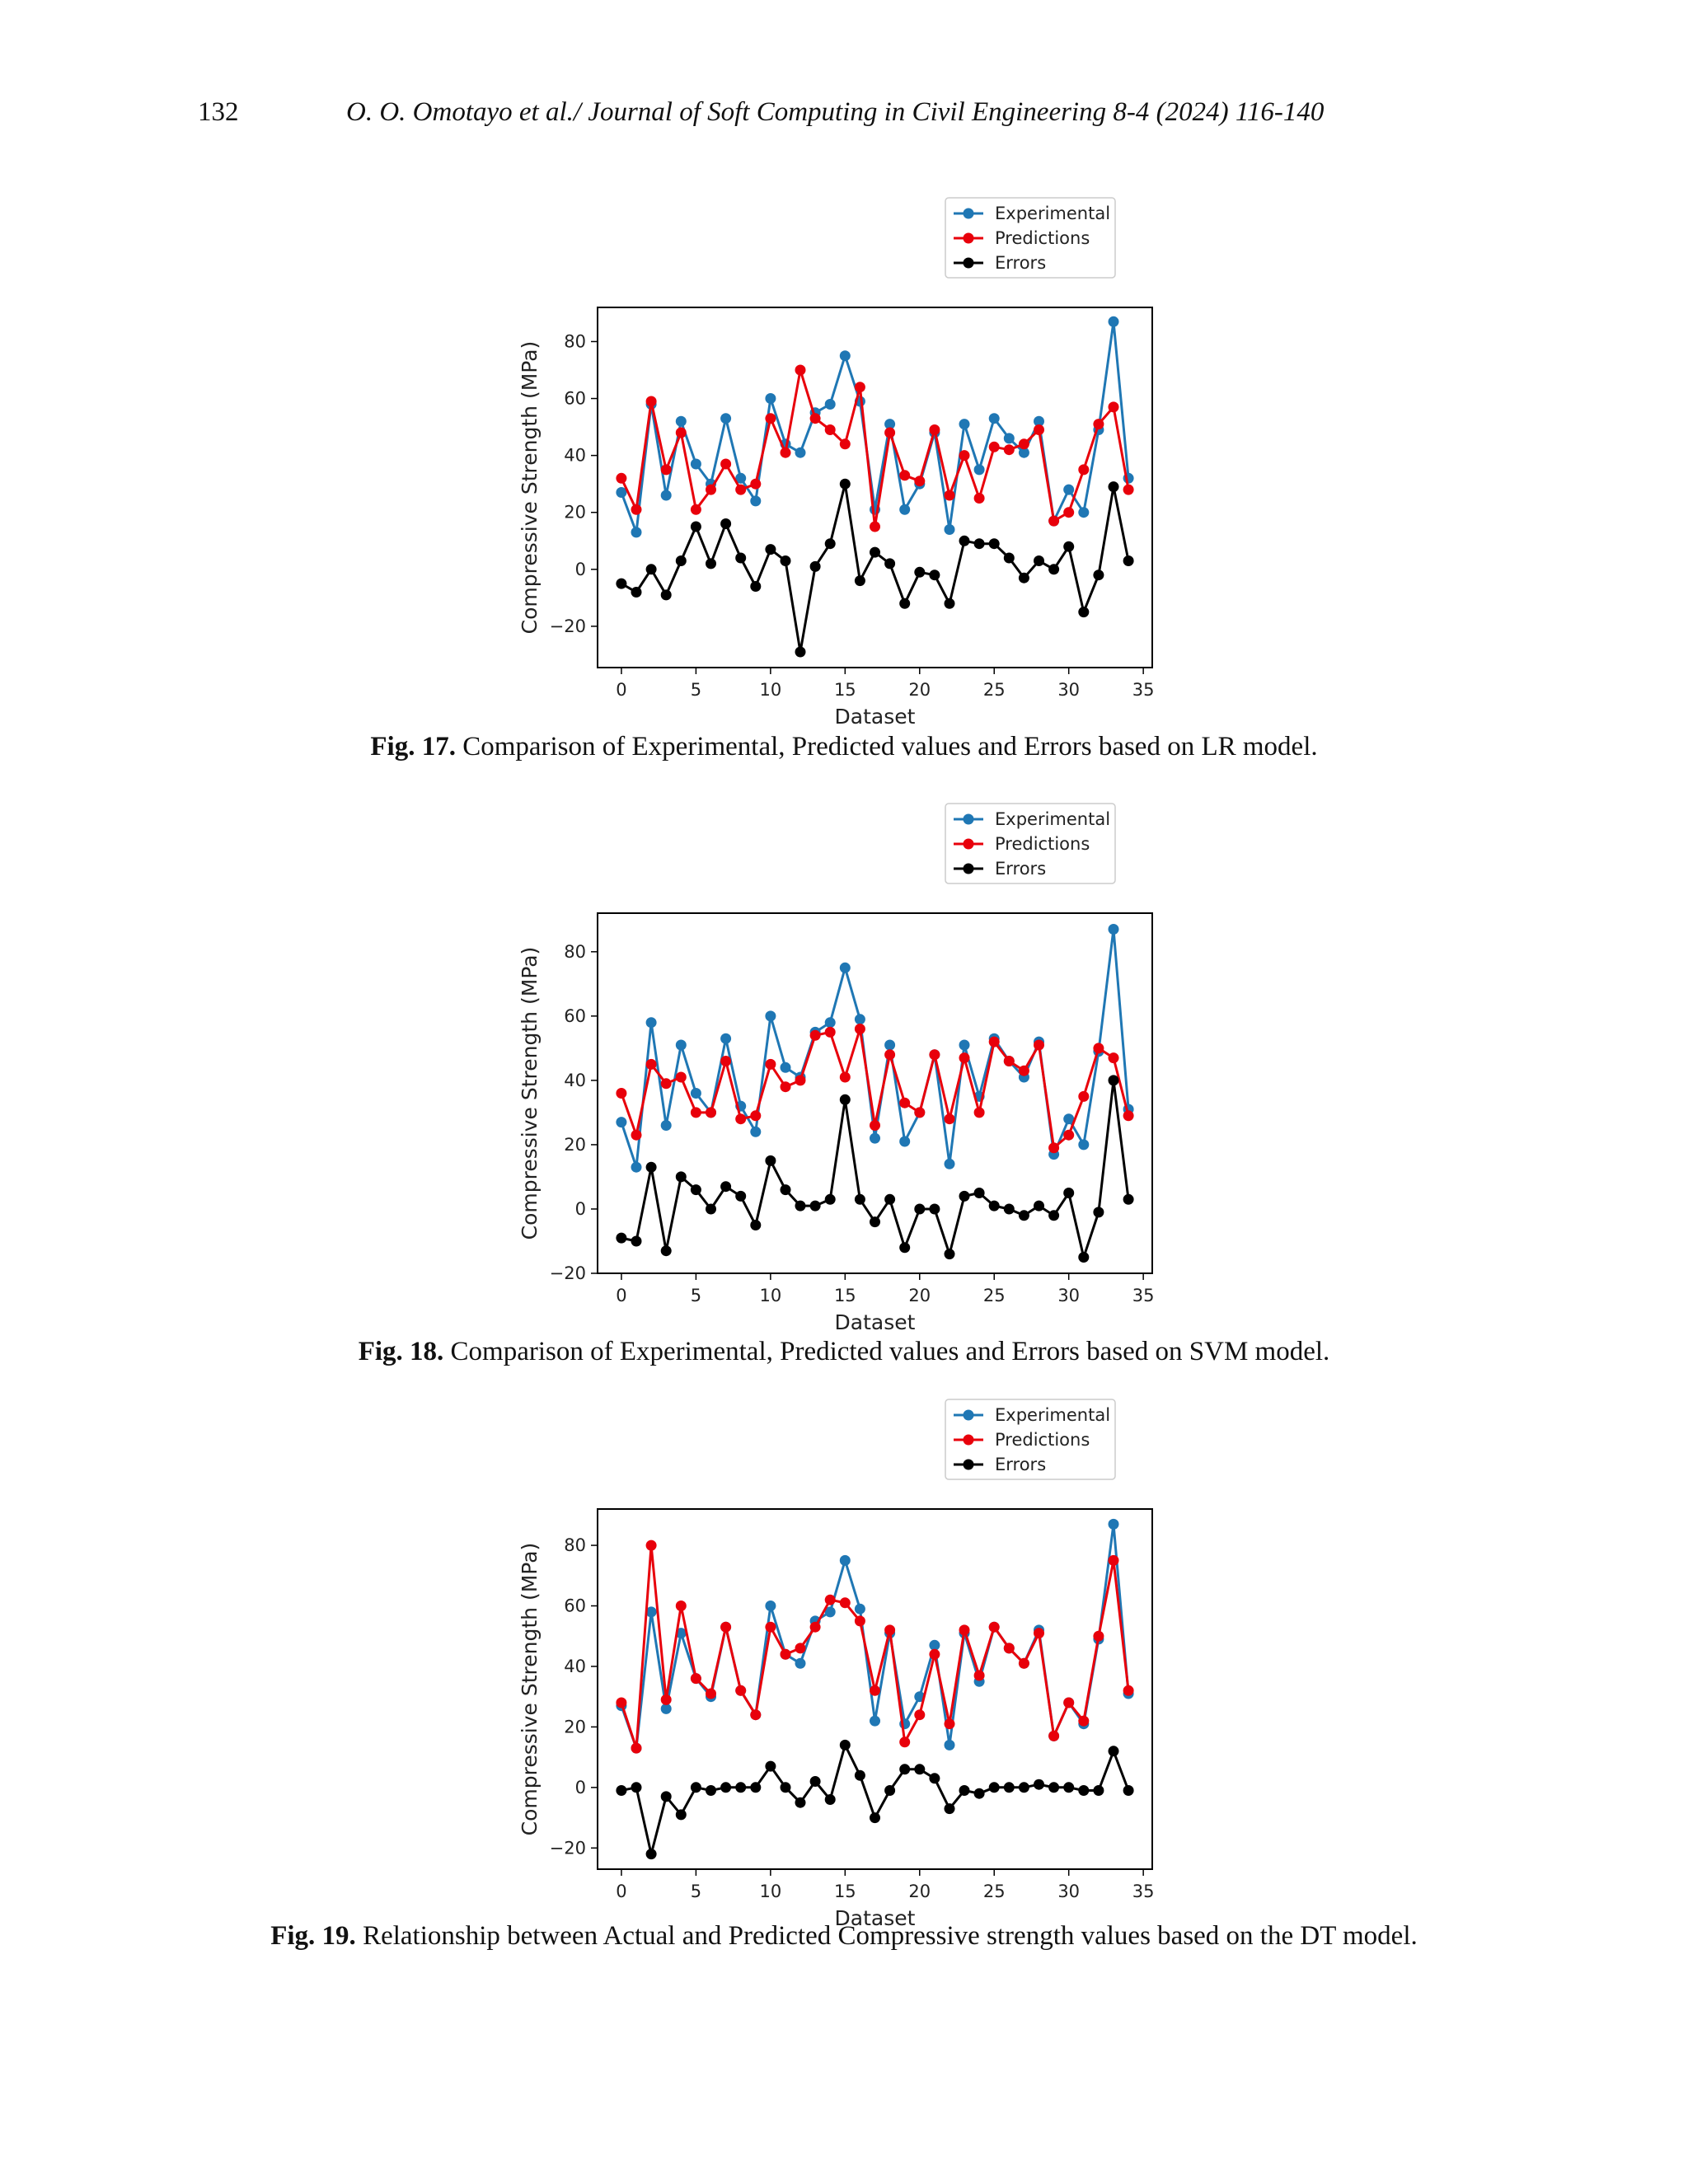 The height and width of the screenshot is (2184, 1688). What do you see at coordinates (313, 1936) in the screenshot?
I see `figure-19-label: Fig. 19.` at bounding box center [313, 1936].